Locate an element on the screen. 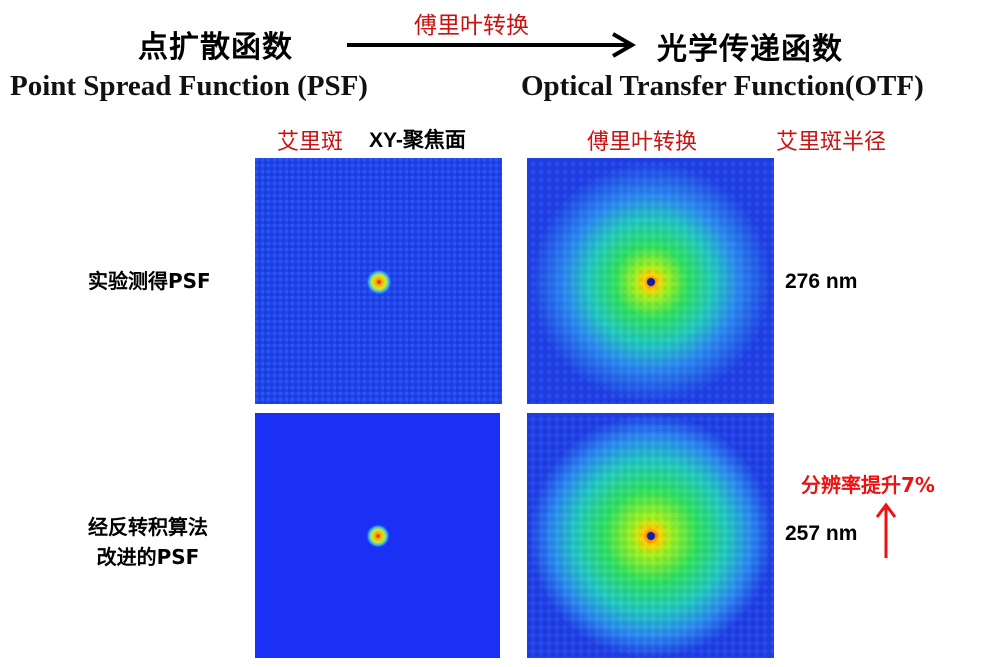  otf-image-improved is located at coordinates (650, 535).